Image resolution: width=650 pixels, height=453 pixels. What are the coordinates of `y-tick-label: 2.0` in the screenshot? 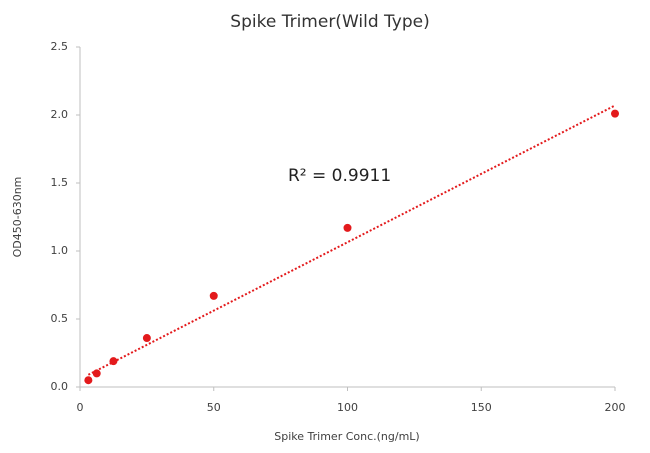 It's located at (60, 114).